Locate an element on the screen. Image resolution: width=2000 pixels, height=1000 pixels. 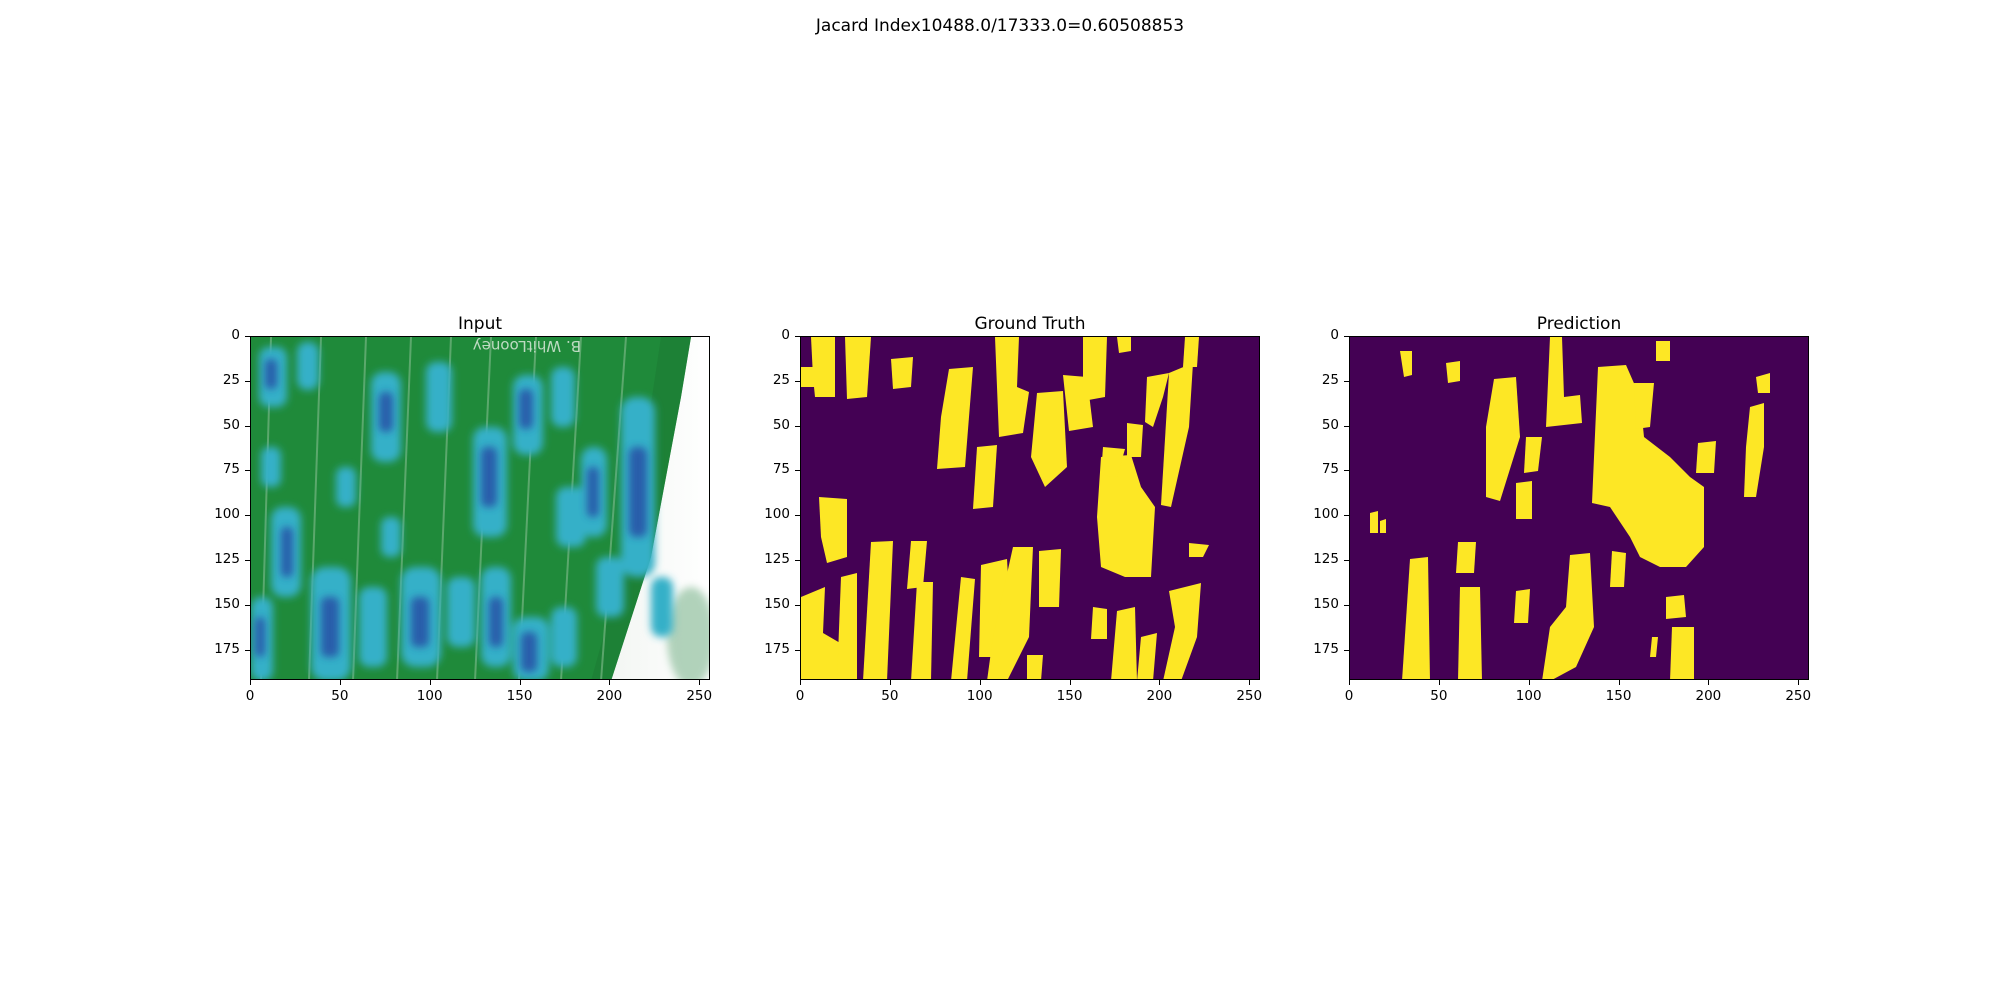
panel-title-input: Input is located at coordinates (480, 324).